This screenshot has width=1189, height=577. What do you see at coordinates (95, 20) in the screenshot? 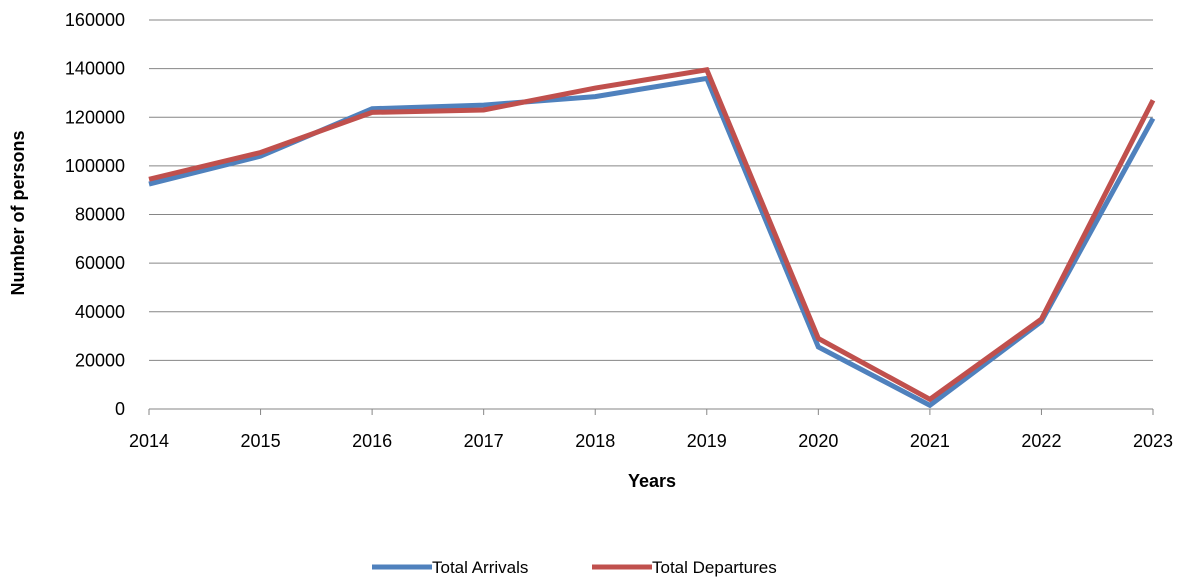
I see `y-tick-label: 160000` at bounding box center [95, 20].